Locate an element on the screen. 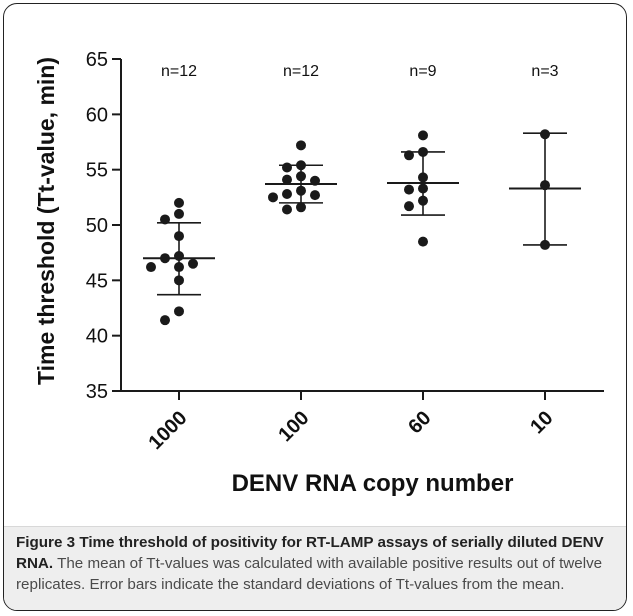  x-tick-label-60: 60 is located at coordinates (419, 422).